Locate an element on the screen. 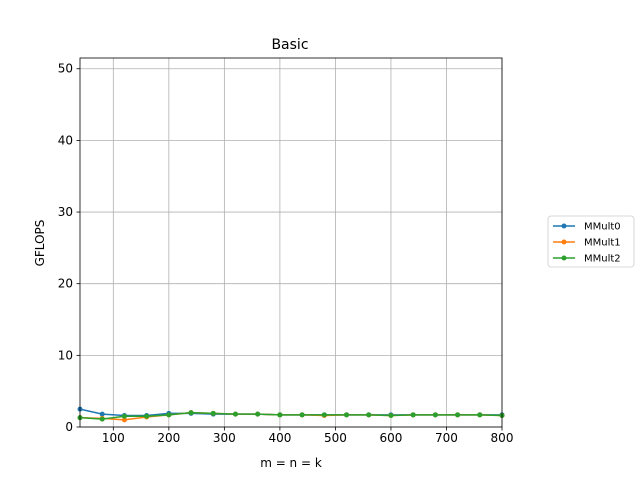 Image resolution: width=640 pixels, height=480 pixels. y-tick-label: 0 is located at coordinates (69, 427).